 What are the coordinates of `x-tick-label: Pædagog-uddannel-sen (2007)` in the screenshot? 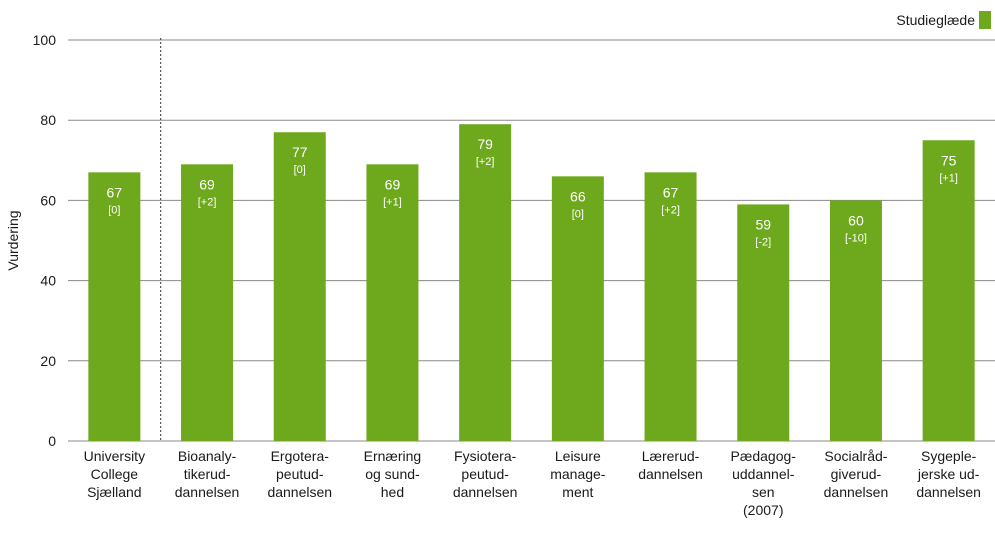 It's located at (764, 483).